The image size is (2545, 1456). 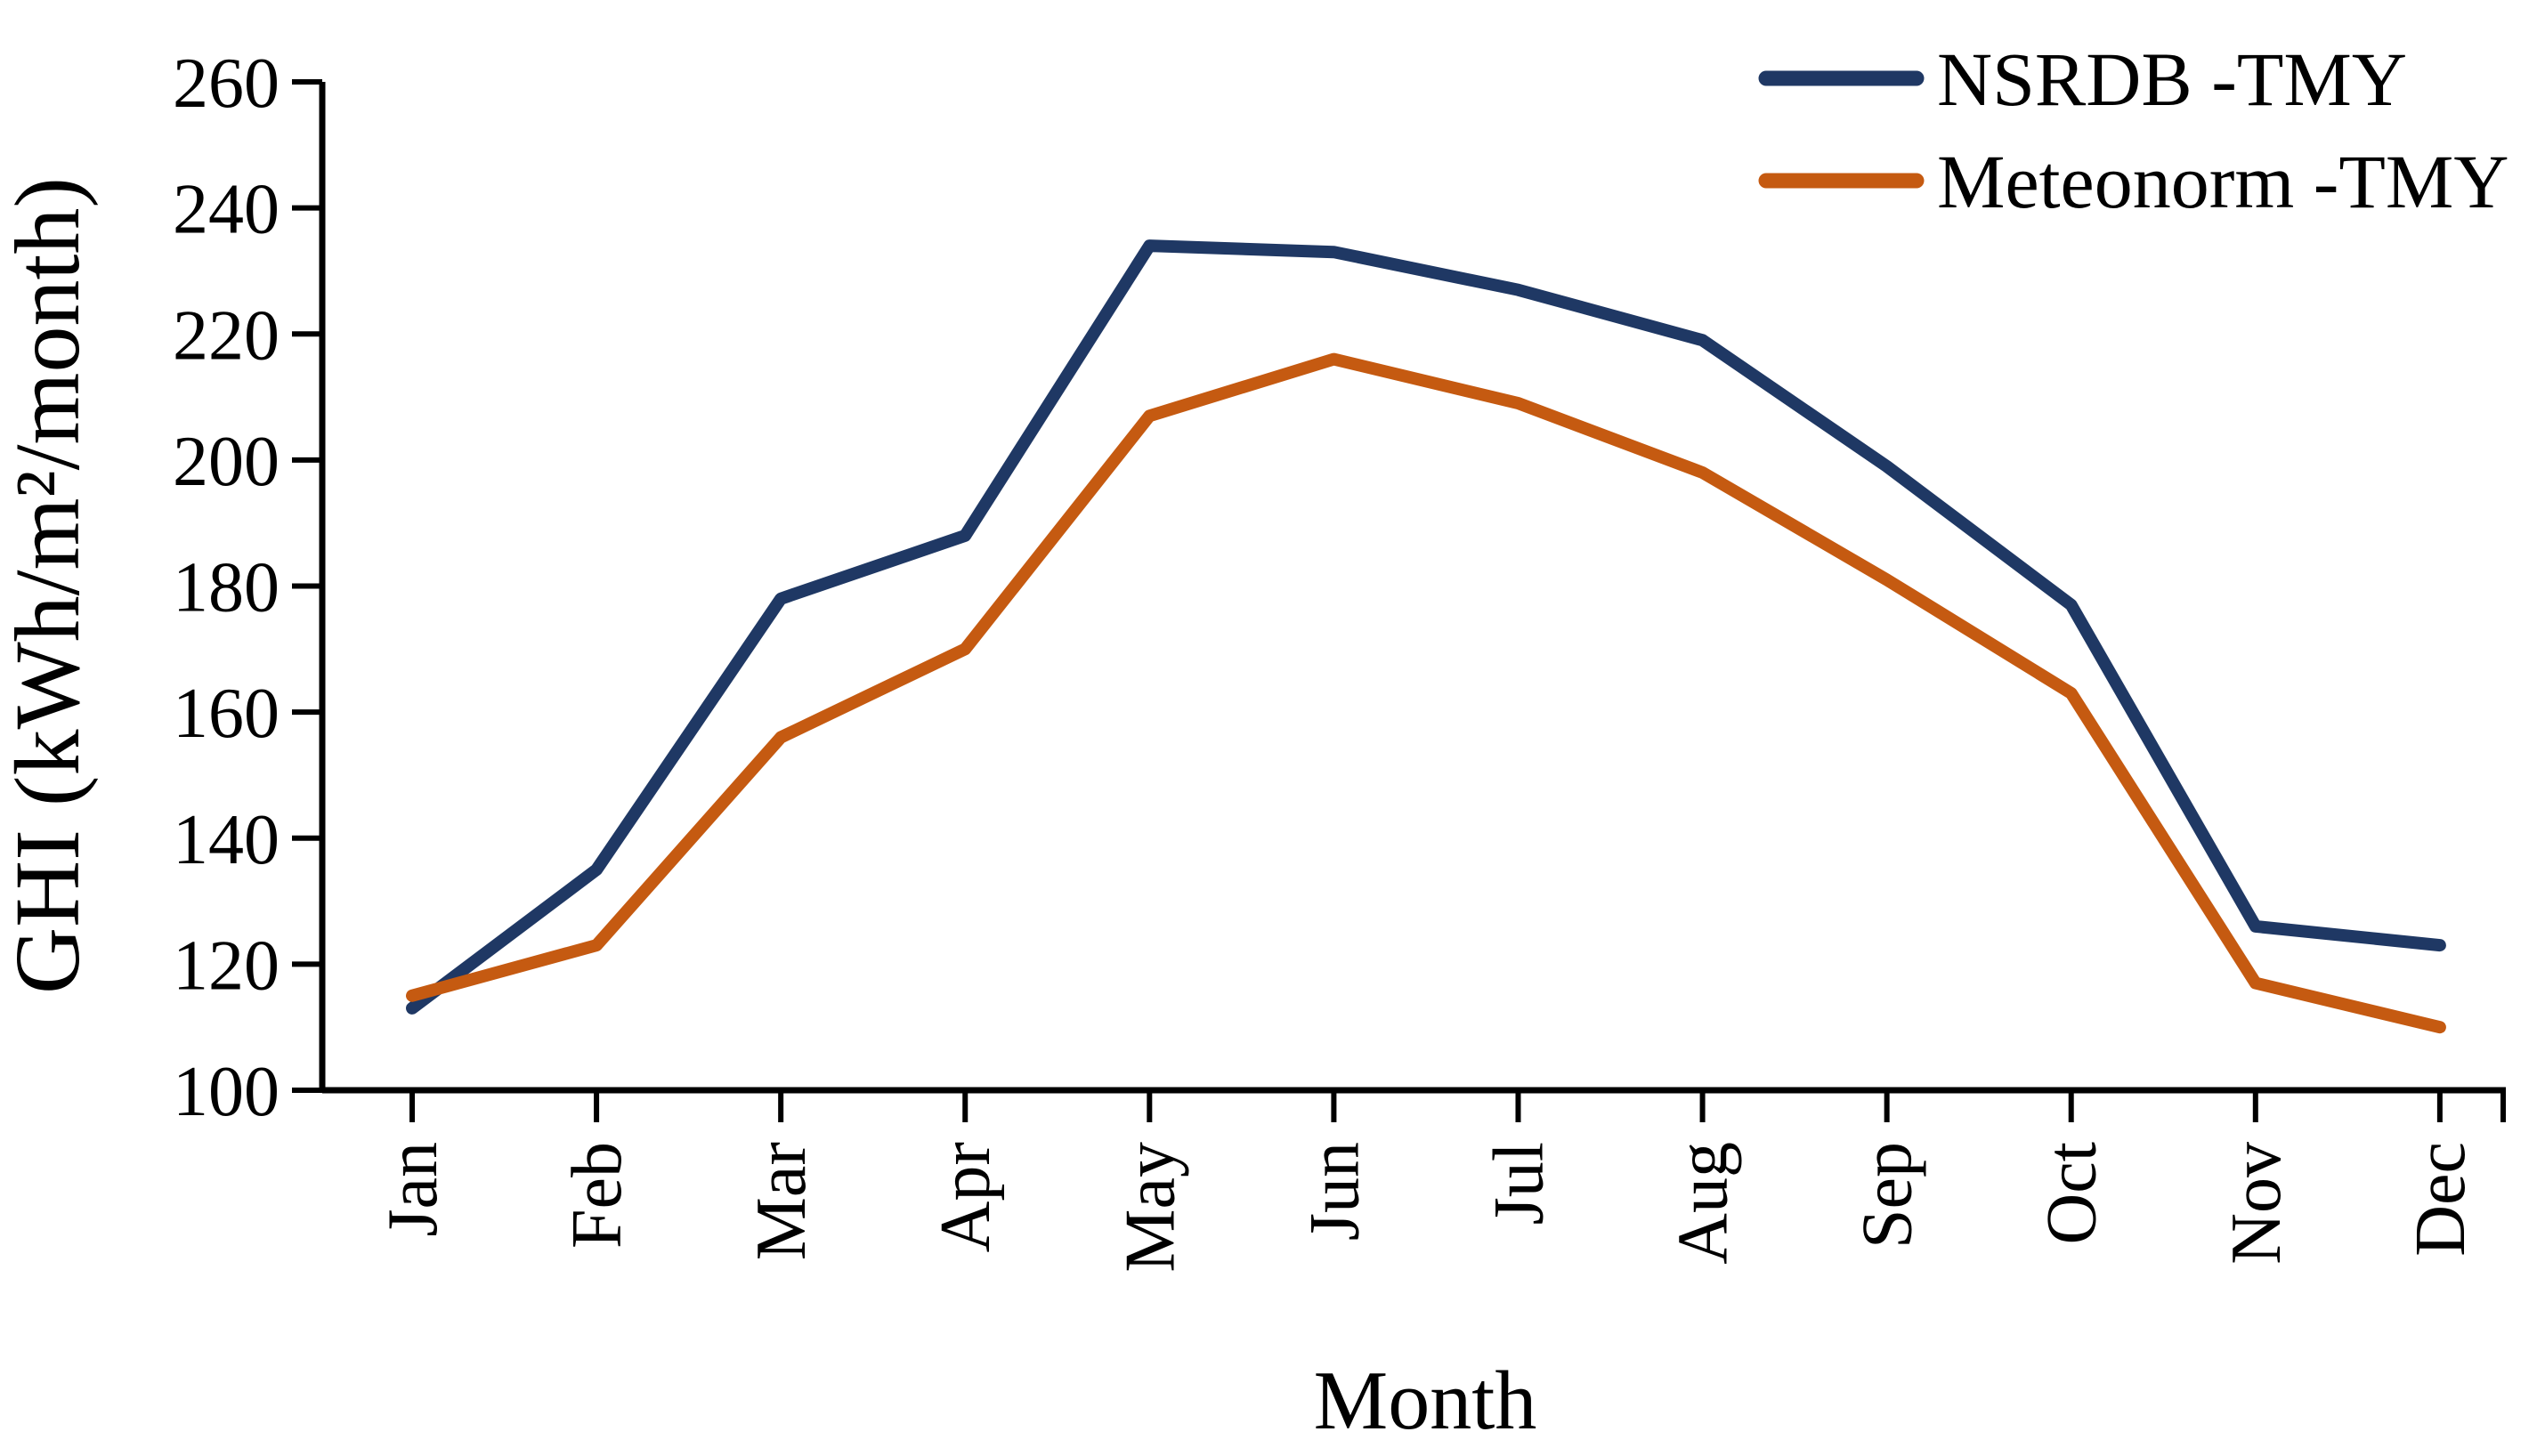 What do you see at coordinates (781, 1201) in the screenshot?
I see `month-label: Mar` at bounding box center [781, 1201].